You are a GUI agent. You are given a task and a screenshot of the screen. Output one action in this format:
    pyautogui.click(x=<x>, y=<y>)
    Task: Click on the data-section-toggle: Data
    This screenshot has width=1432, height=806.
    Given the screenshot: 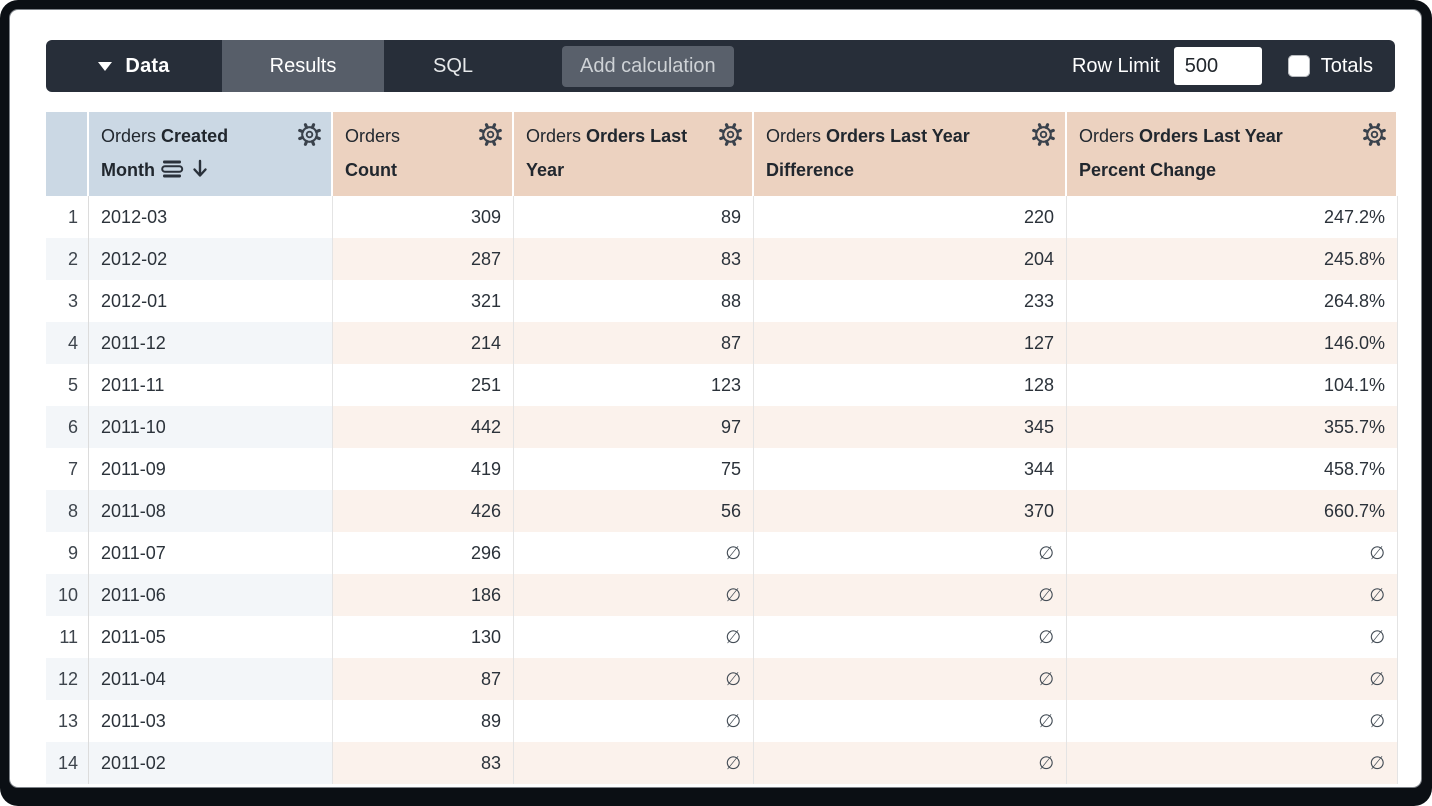 What is the action you would take?
    pyautogui.click(x=134, y=66)
    